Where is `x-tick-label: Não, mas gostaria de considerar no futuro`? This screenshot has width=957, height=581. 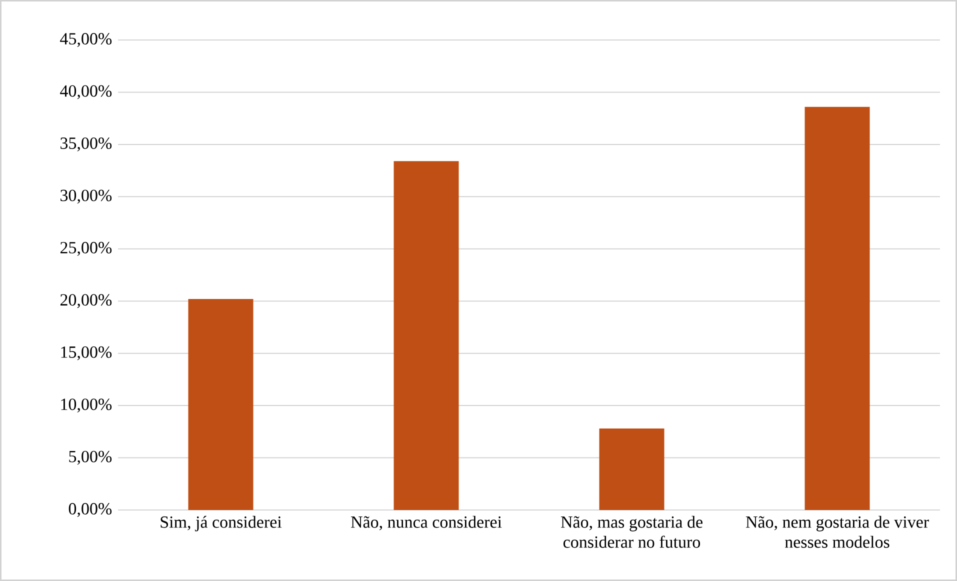 x-tick-label: Não, mas gostaria de considerar no futuro is located at coordinates (631, 532).